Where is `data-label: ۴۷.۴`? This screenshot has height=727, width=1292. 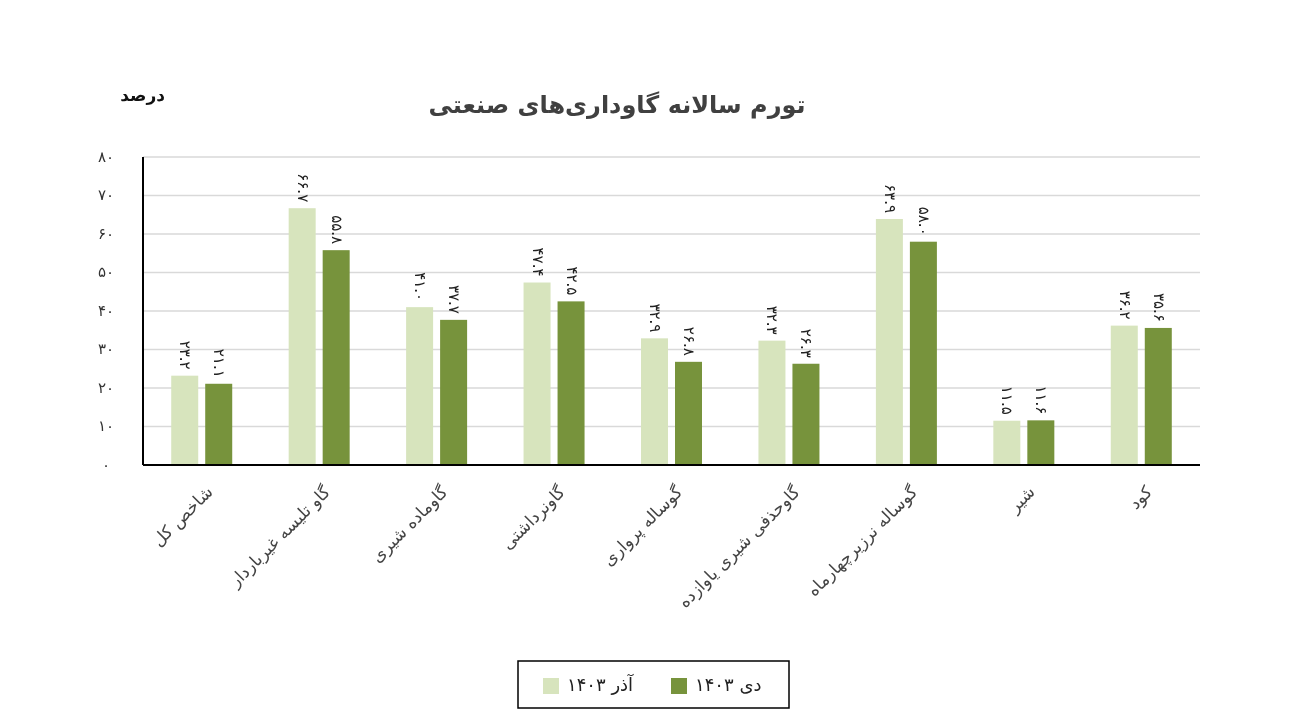
data-label: ۴۷.۴ is located at coordinates (537, 262).